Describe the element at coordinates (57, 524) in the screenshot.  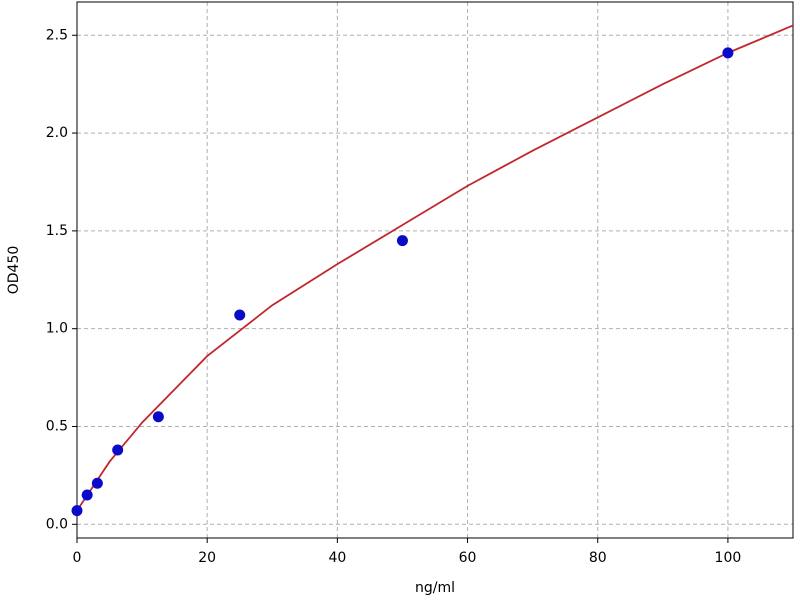
I see `y-tick-label: 0.0` at that location.